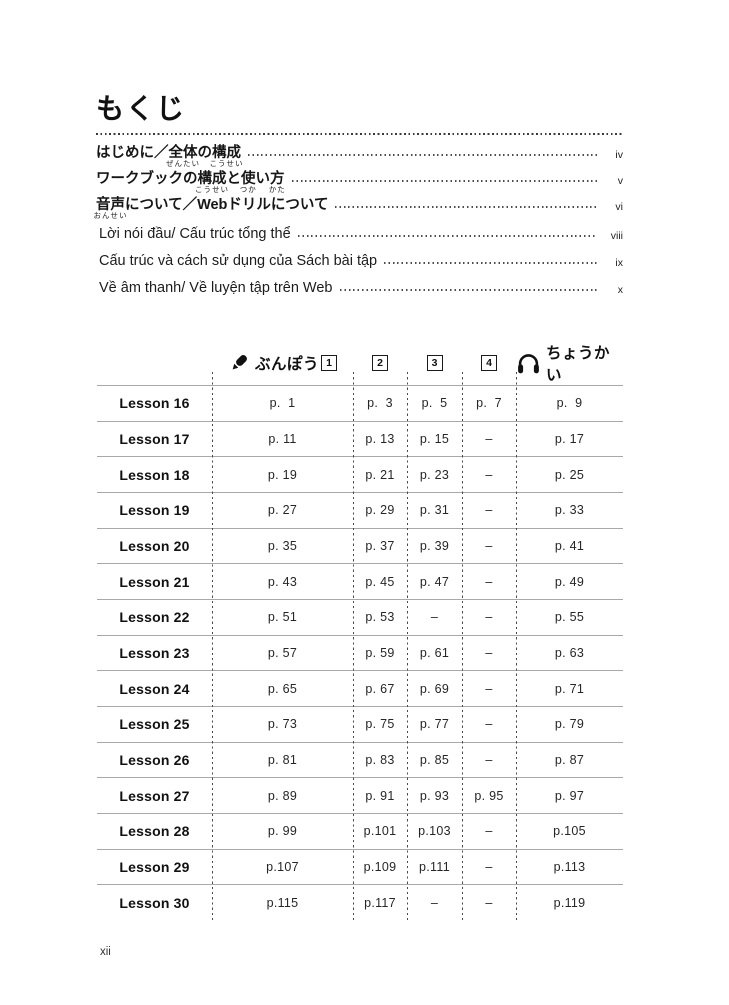 The width and height of the screenshot is (729, 1005). I want to click on table-row: Lesson 22 p. 51 p. 53 – – p. 55, so click(360, 616).